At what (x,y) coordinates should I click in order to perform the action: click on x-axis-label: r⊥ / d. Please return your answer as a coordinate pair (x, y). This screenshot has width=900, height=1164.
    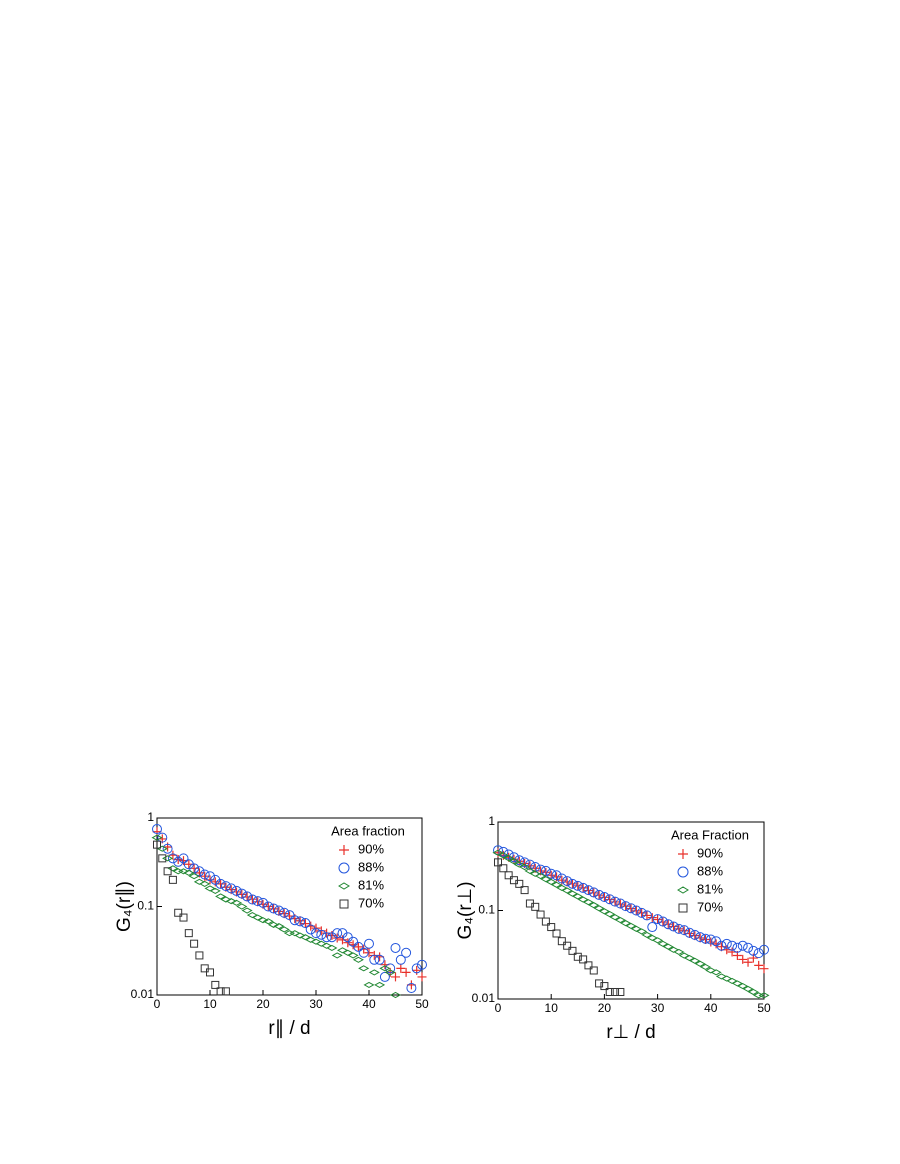
    Looking at the image, I should click on (630, 1032).